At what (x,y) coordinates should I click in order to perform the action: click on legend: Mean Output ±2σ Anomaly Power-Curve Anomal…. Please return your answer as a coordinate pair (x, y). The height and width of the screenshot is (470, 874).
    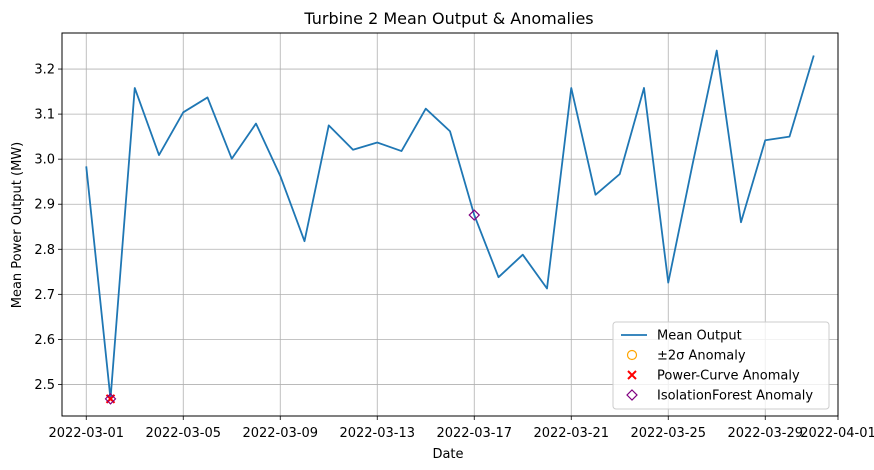
    Looking at the image, I should click on (721, 365).